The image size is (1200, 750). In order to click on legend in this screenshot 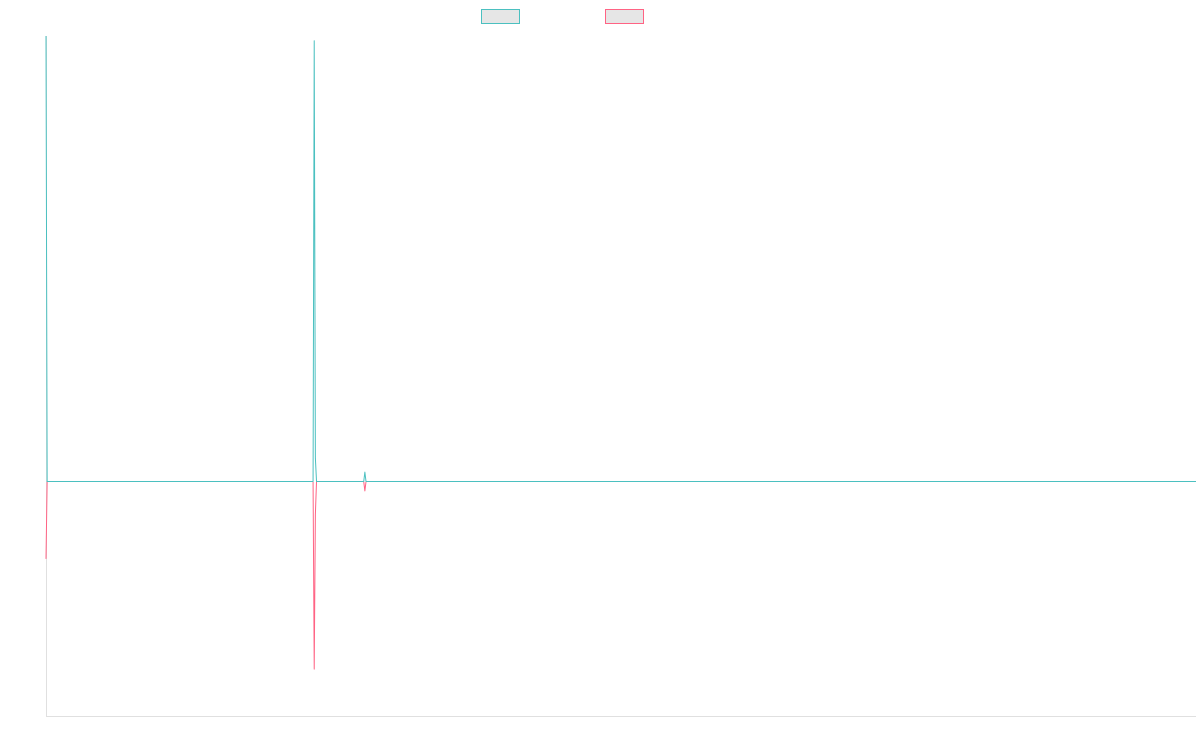, I will do `click(600, 18)`.